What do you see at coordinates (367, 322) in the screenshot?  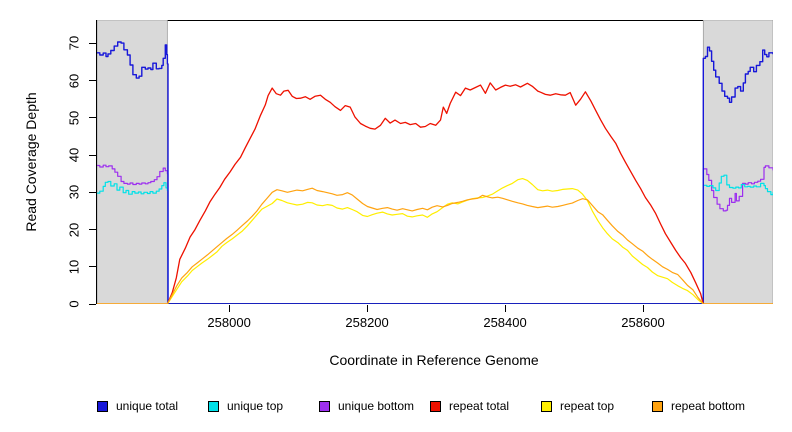 I see `x-axis-tick-label: 258200` at bounding box center [367, 322].